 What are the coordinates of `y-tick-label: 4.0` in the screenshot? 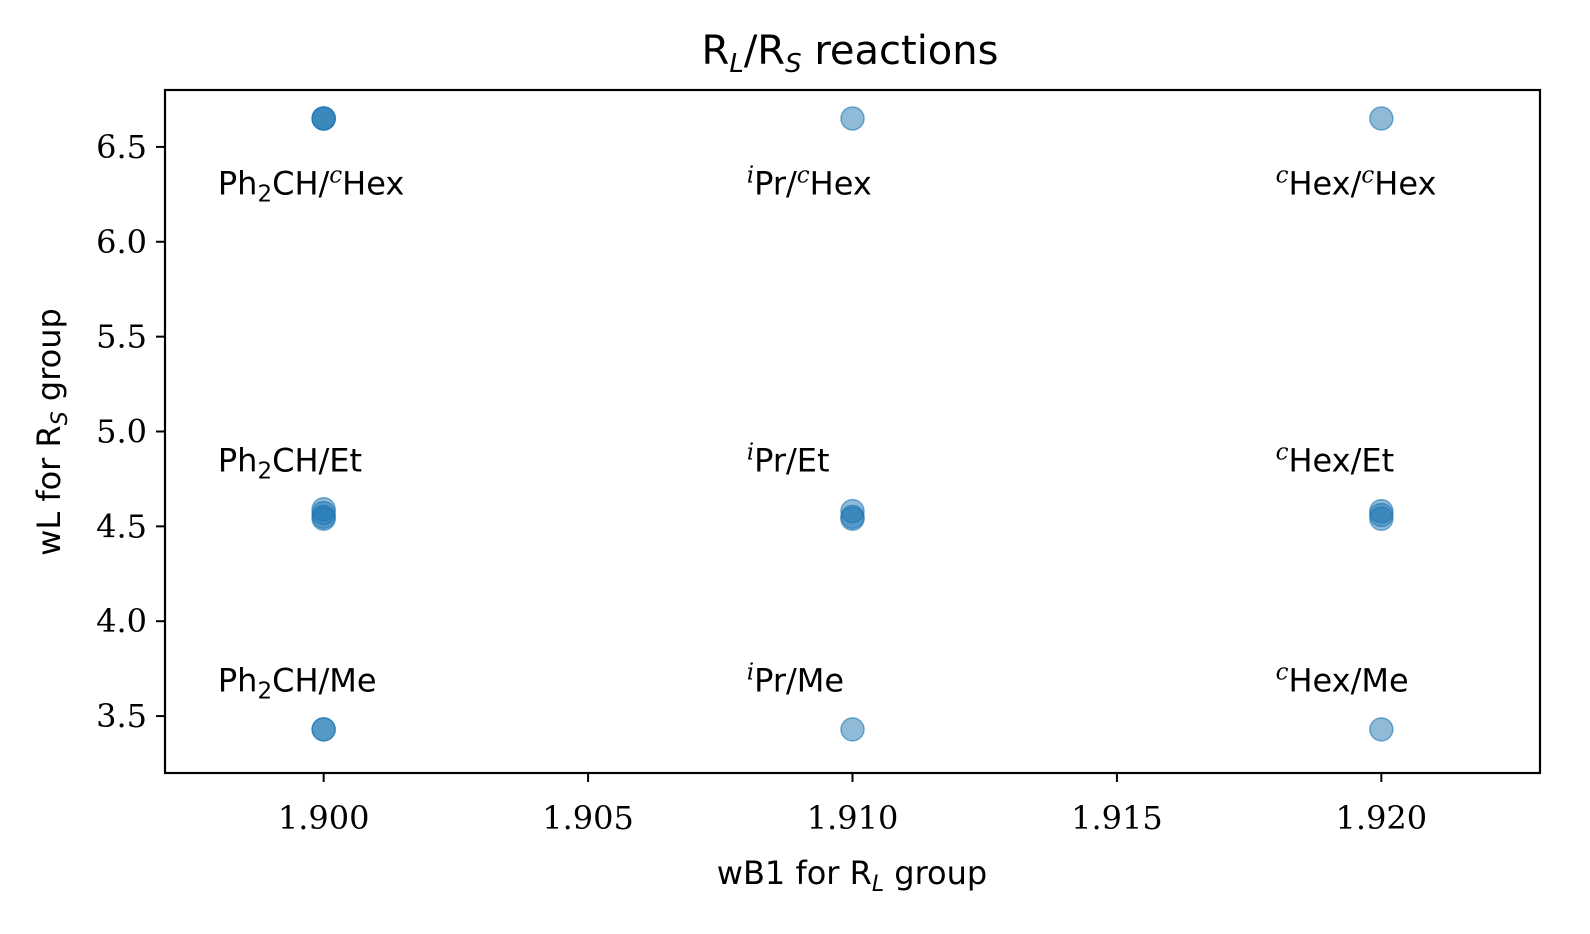 It's located at (121, 621).